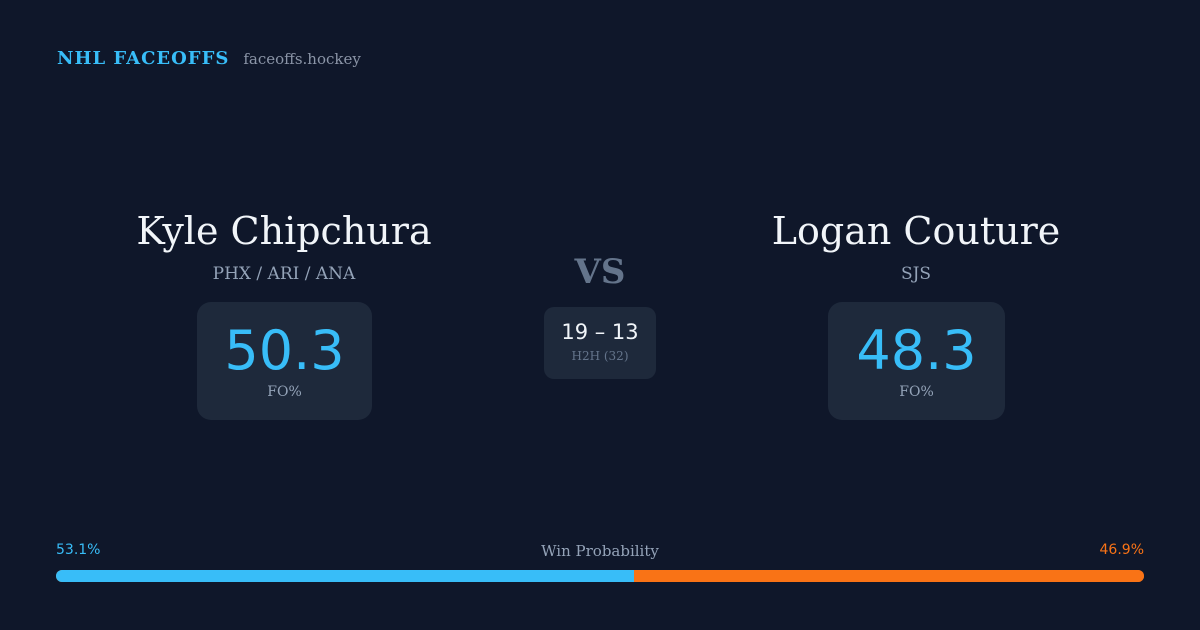 This screenshot has height=630, width=1200. What do you see at coordinates (284, 392) in the screenshot?
I see `player-left-fo-label: FO%` at bounding box center [284, 392].